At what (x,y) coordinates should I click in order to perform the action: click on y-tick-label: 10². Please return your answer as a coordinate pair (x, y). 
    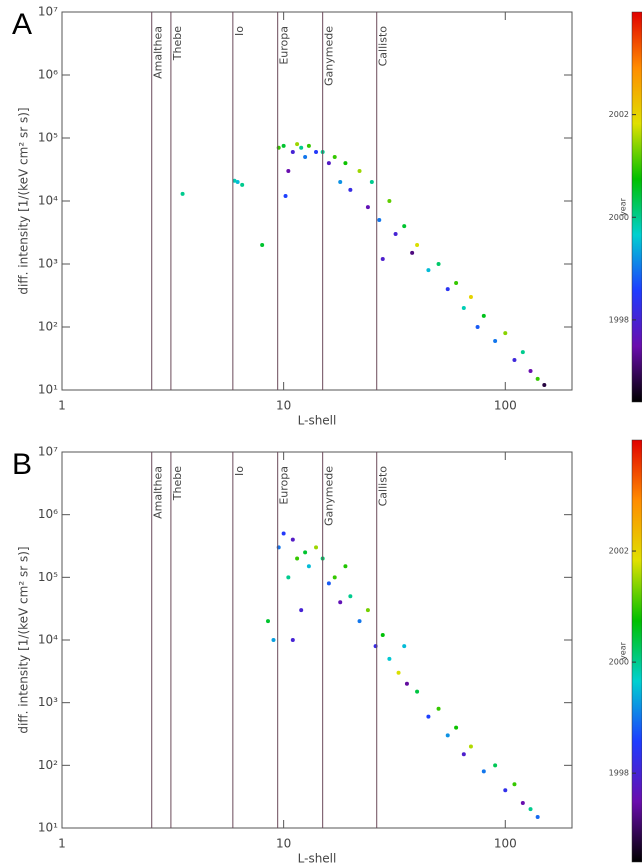
    Looking at the image, I should click on (48, 765).